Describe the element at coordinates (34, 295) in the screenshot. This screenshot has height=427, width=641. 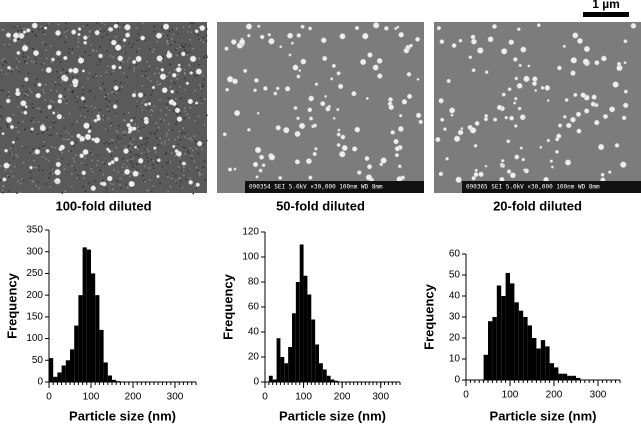
I see `y-tick-label: 200` at that location.